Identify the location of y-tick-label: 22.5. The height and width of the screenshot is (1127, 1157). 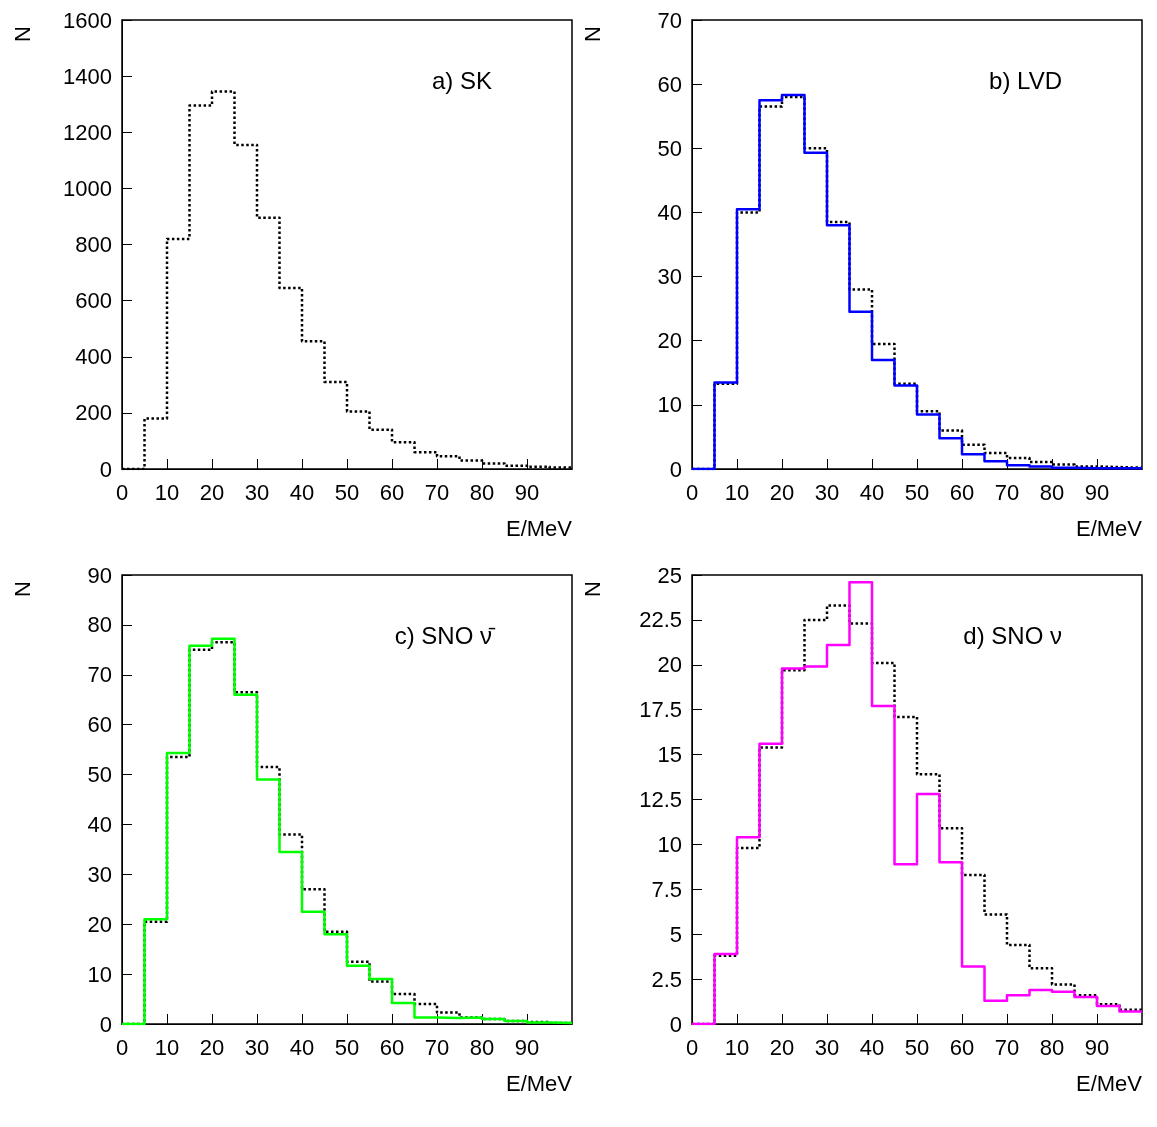
(660, 620).